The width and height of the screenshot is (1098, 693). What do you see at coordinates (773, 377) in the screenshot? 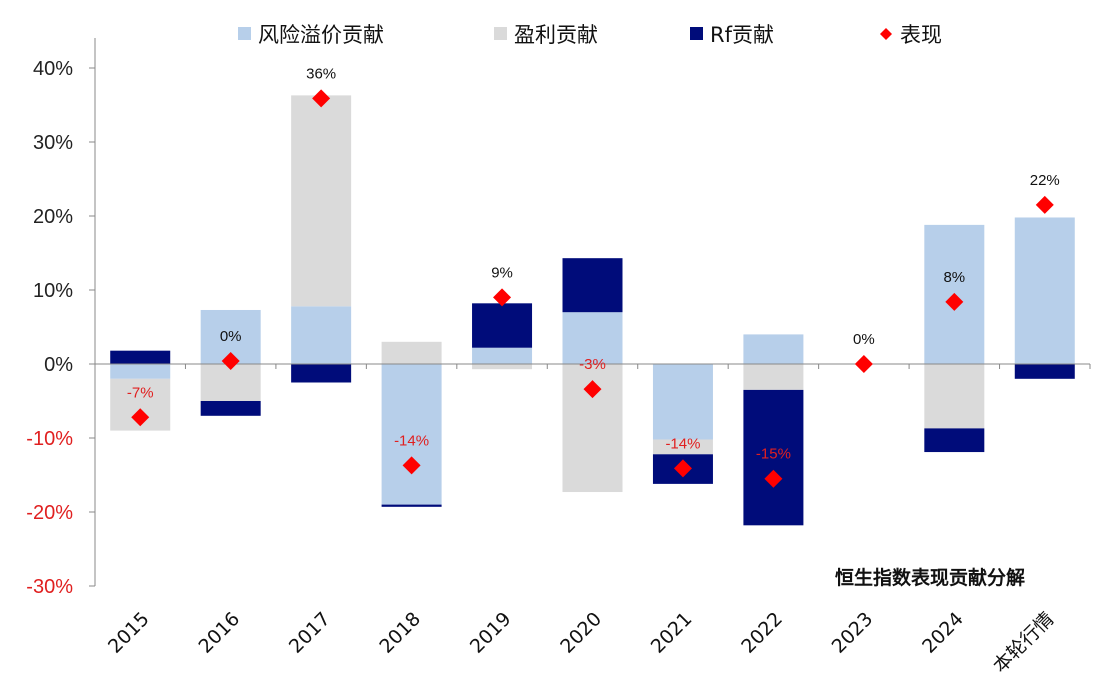
I see `bar-盈利贡献-2022` at bounding box center [773, 377].